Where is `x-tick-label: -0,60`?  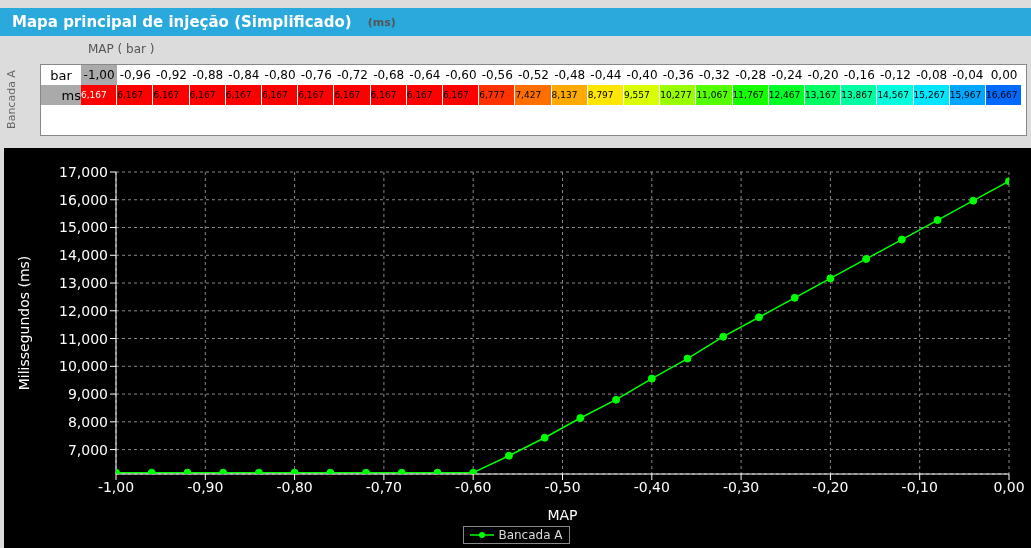 x-tick-label: -0,60 is located at coordinates (473, 486).